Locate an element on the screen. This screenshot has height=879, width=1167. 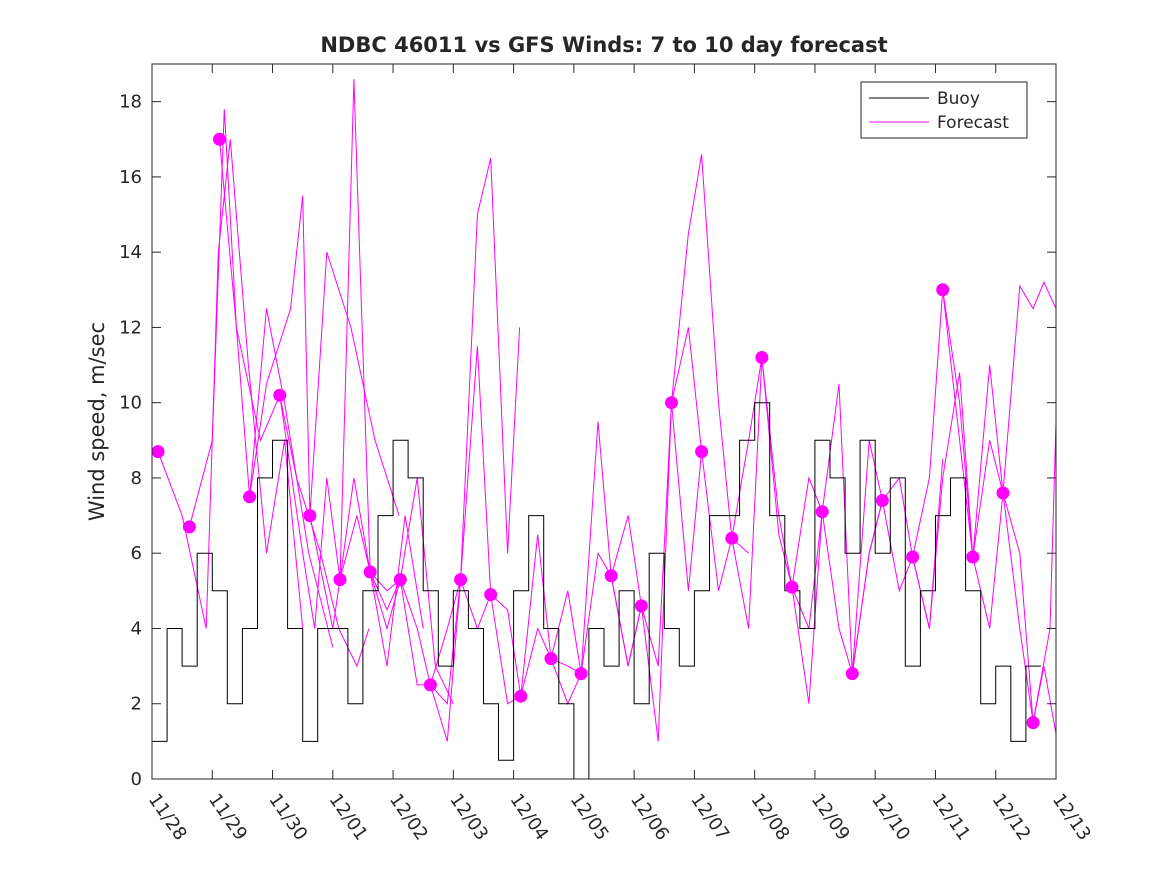
y-tick-label: 2 is located at coordinates (136, 704).